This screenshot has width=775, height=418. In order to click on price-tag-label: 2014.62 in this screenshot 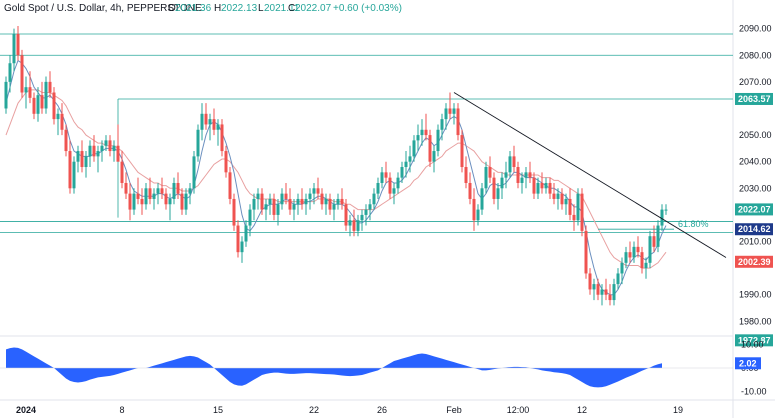, I will do `click(754, 229)`.